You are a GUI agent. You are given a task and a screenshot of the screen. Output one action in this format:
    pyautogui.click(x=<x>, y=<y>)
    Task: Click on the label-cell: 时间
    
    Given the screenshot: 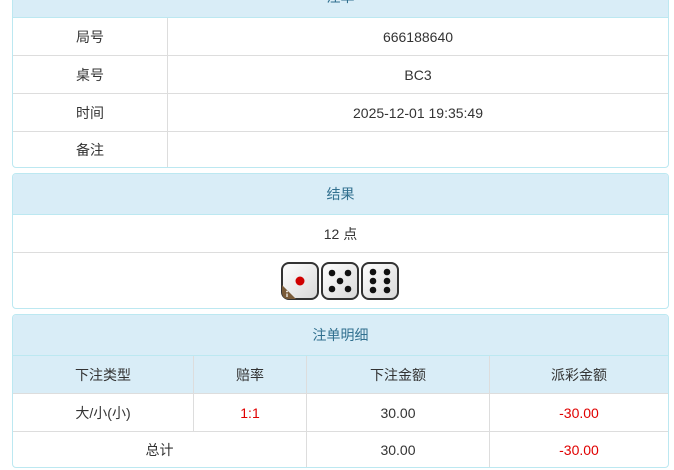 What is the action you would take?
    pyautogui.click(x=90, y=112)
    